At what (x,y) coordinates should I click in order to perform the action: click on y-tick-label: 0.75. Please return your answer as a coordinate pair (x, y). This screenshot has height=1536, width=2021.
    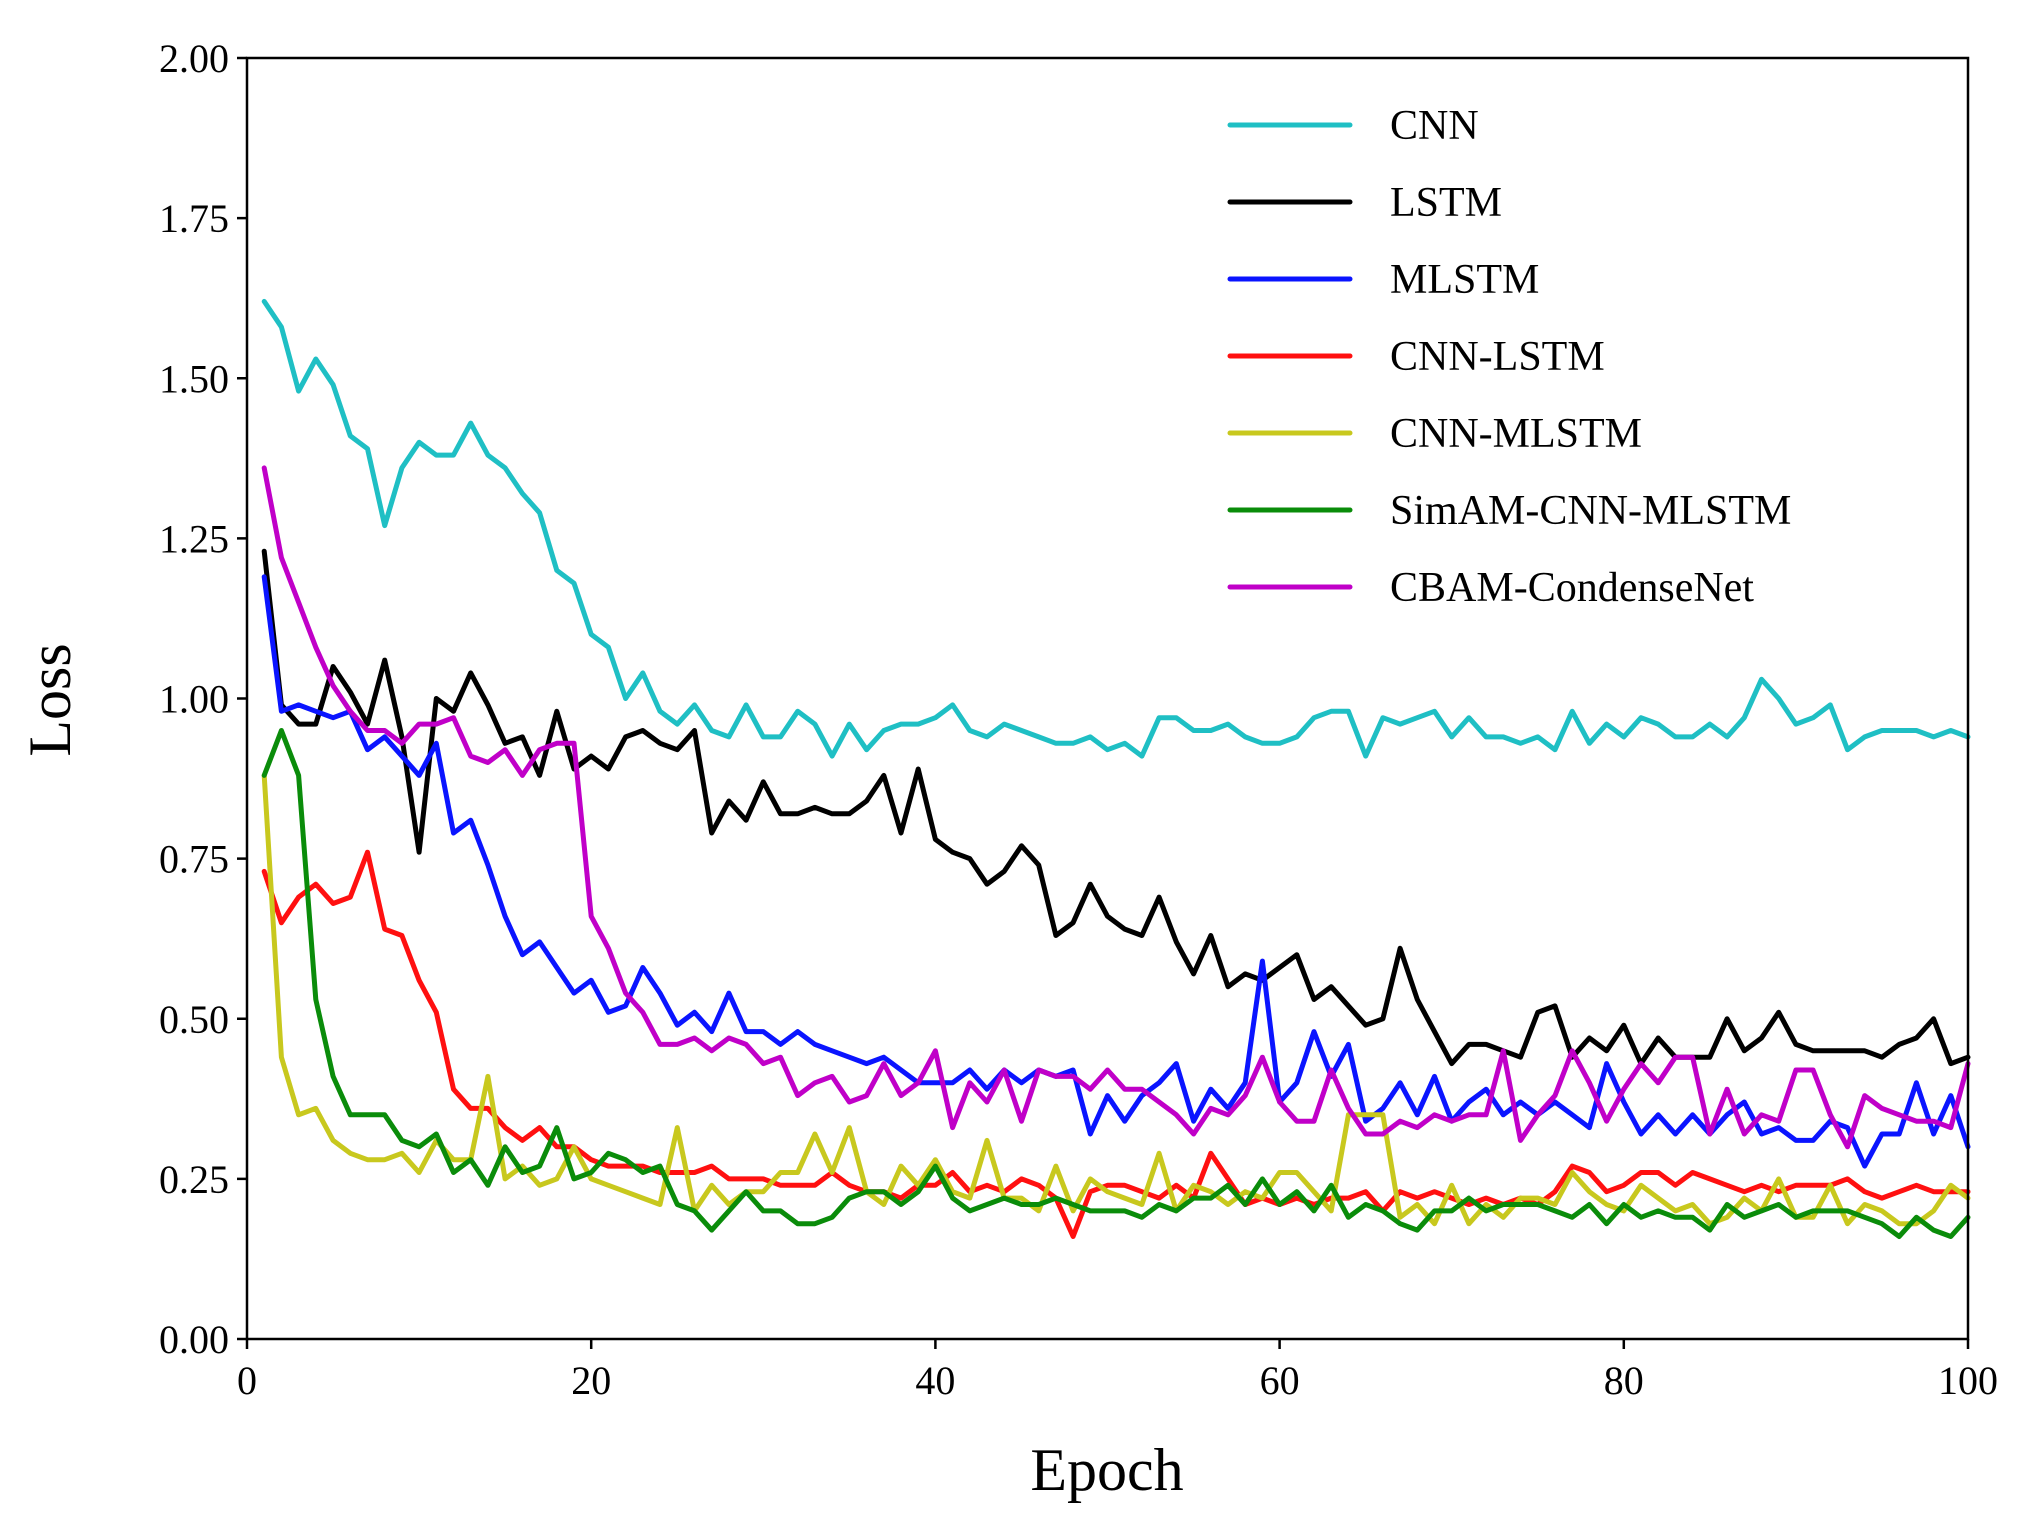
    Looking at the image, I should click on (194, 859).